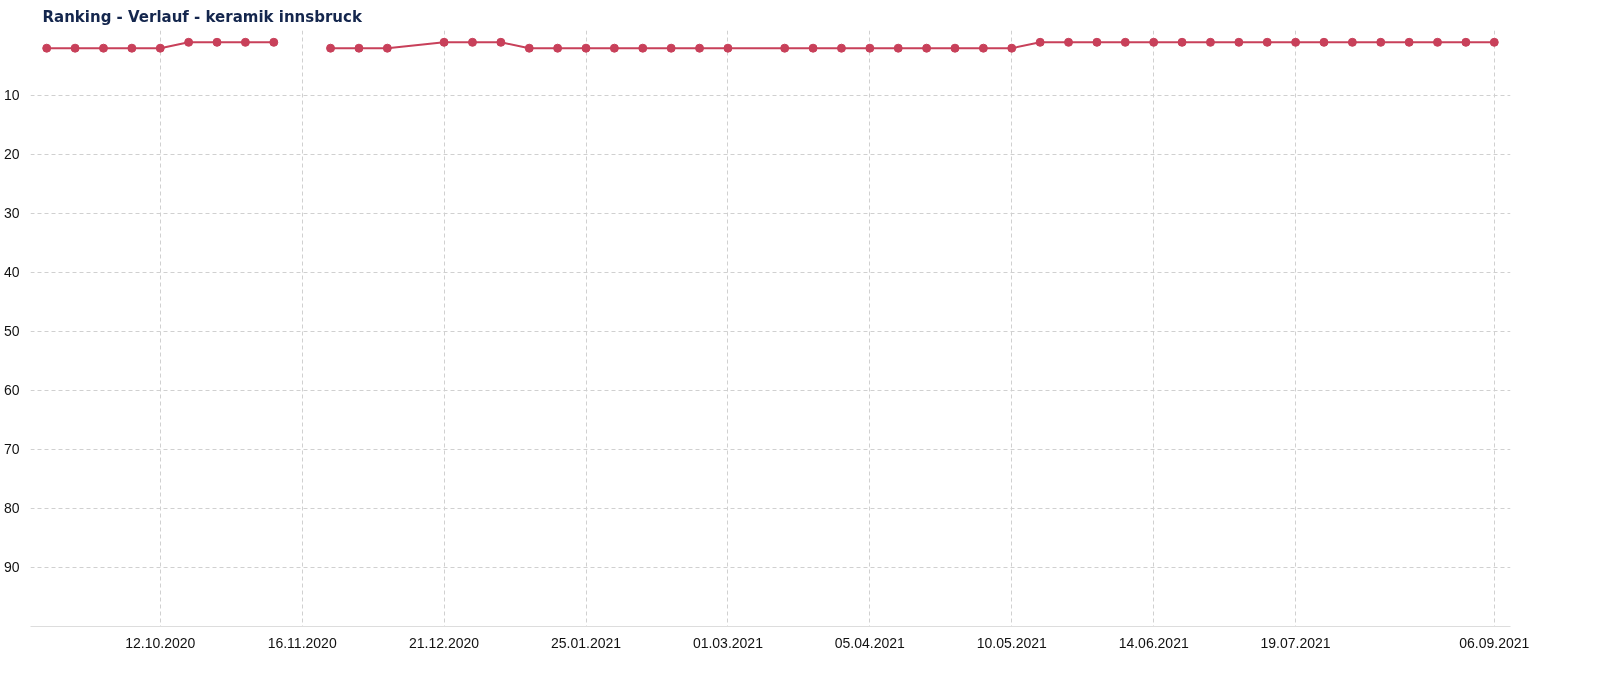  I want to click on y-tick-label: 30, so click(11, 213).